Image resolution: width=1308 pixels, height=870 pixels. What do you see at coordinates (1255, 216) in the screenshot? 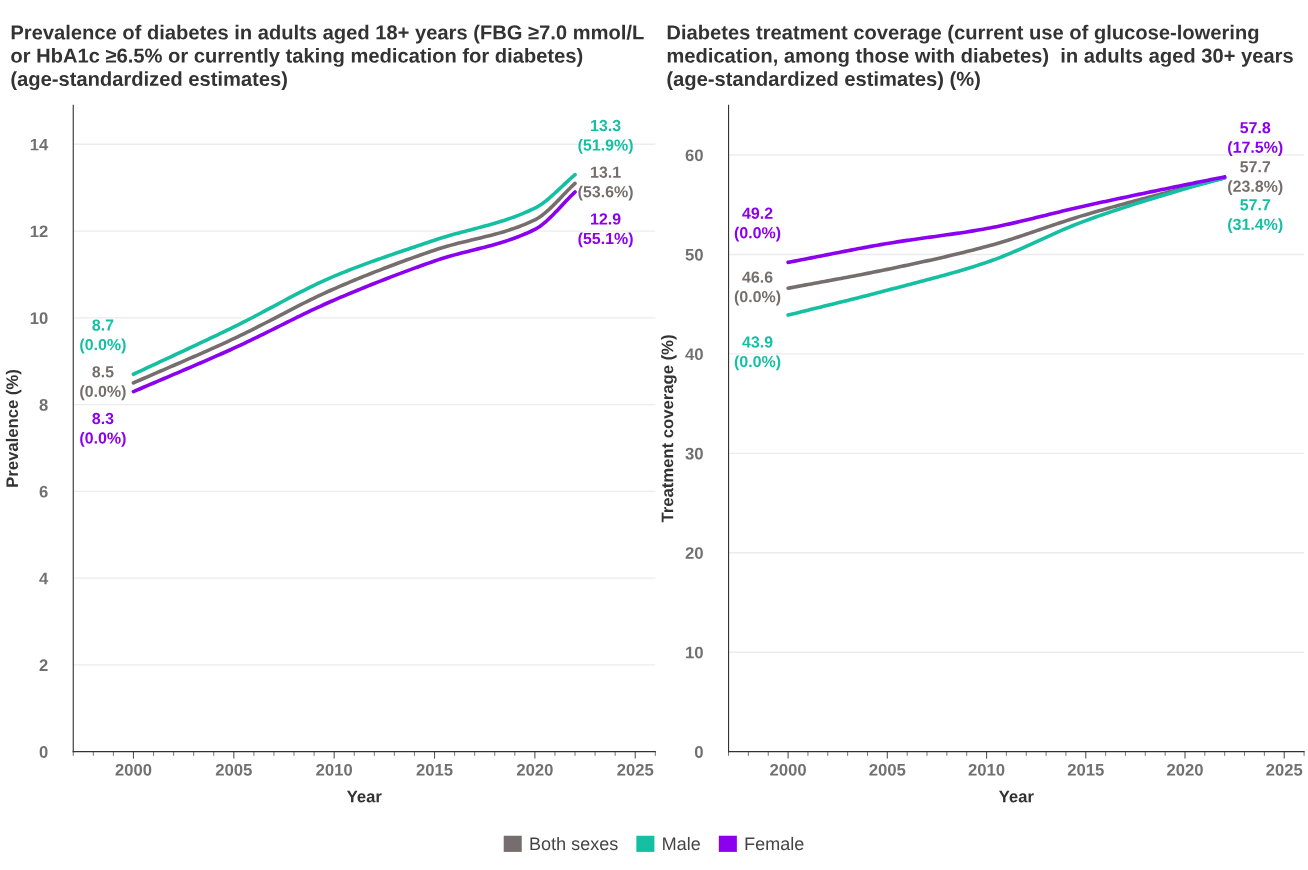
I see `data-label: 57.7 (31.4%)` at bounding box center [1255, 216].